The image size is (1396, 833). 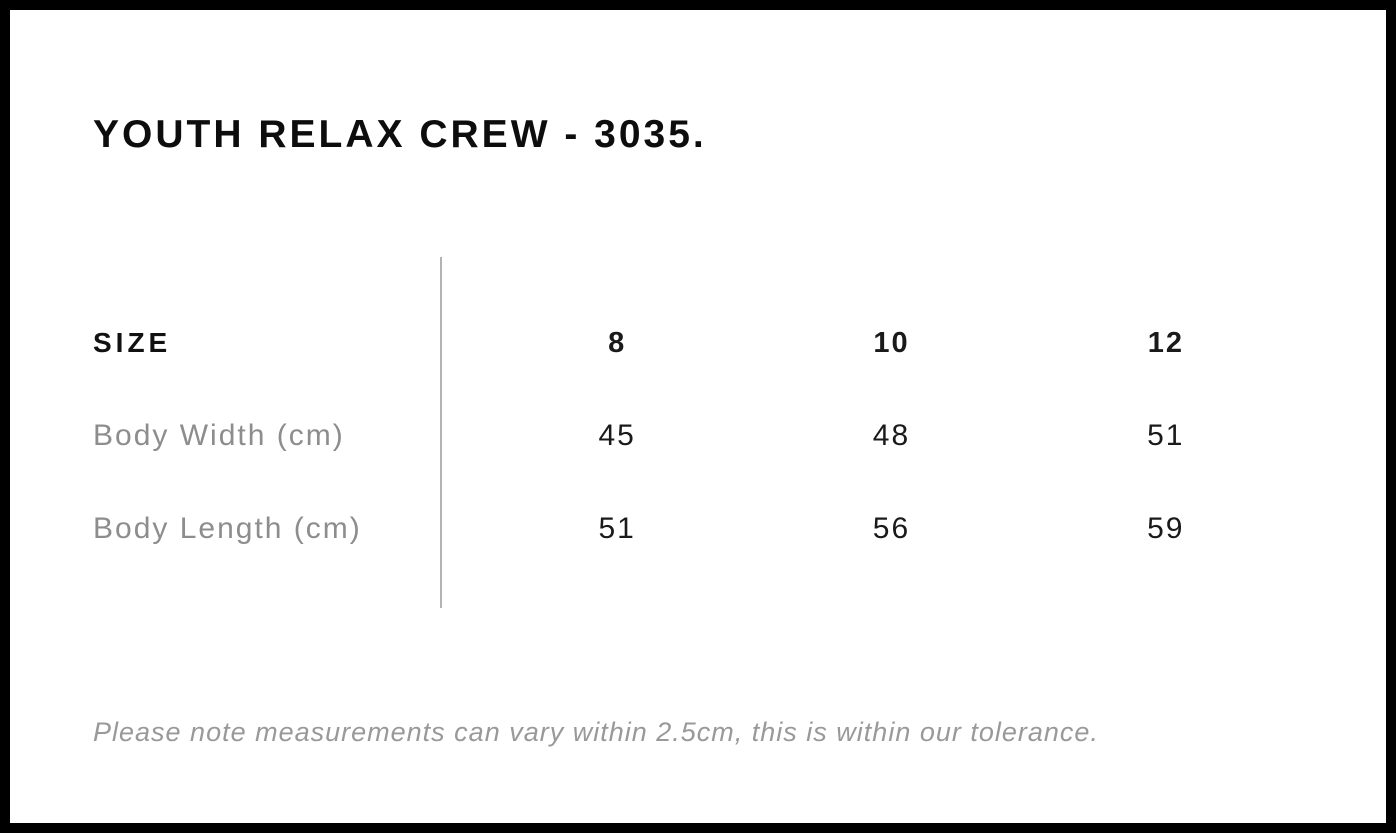 What do you see at coordinates (441, 432) in the screenshot?
I see `vertical-divider` at bounding box center [441, 432].